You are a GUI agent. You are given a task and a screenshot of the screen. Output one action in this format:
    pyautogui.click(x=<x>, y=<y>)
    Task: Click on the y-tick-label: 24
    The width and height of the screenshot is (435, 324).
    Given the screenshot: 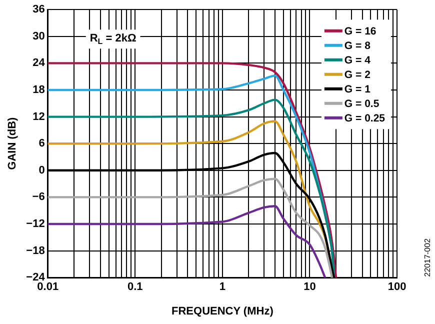 What is the action you would take?
    pyautogui.click(x=39, y=63)
    